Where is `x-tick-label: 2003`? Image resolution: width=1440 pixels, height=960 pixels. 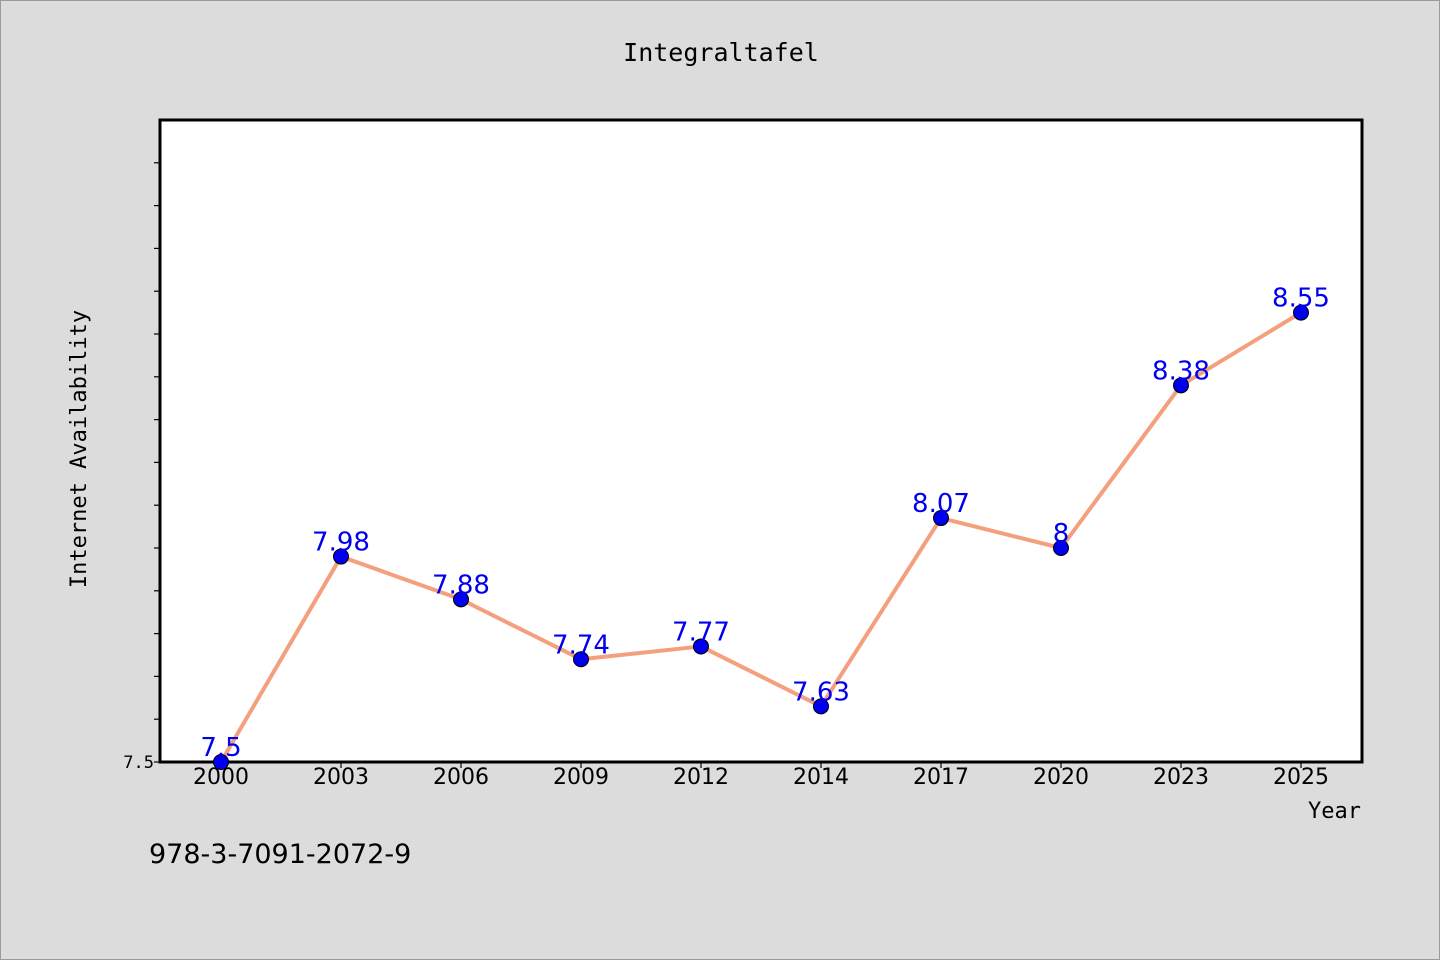 x-tick-label: 2003 is located at coordinates (341, 777).